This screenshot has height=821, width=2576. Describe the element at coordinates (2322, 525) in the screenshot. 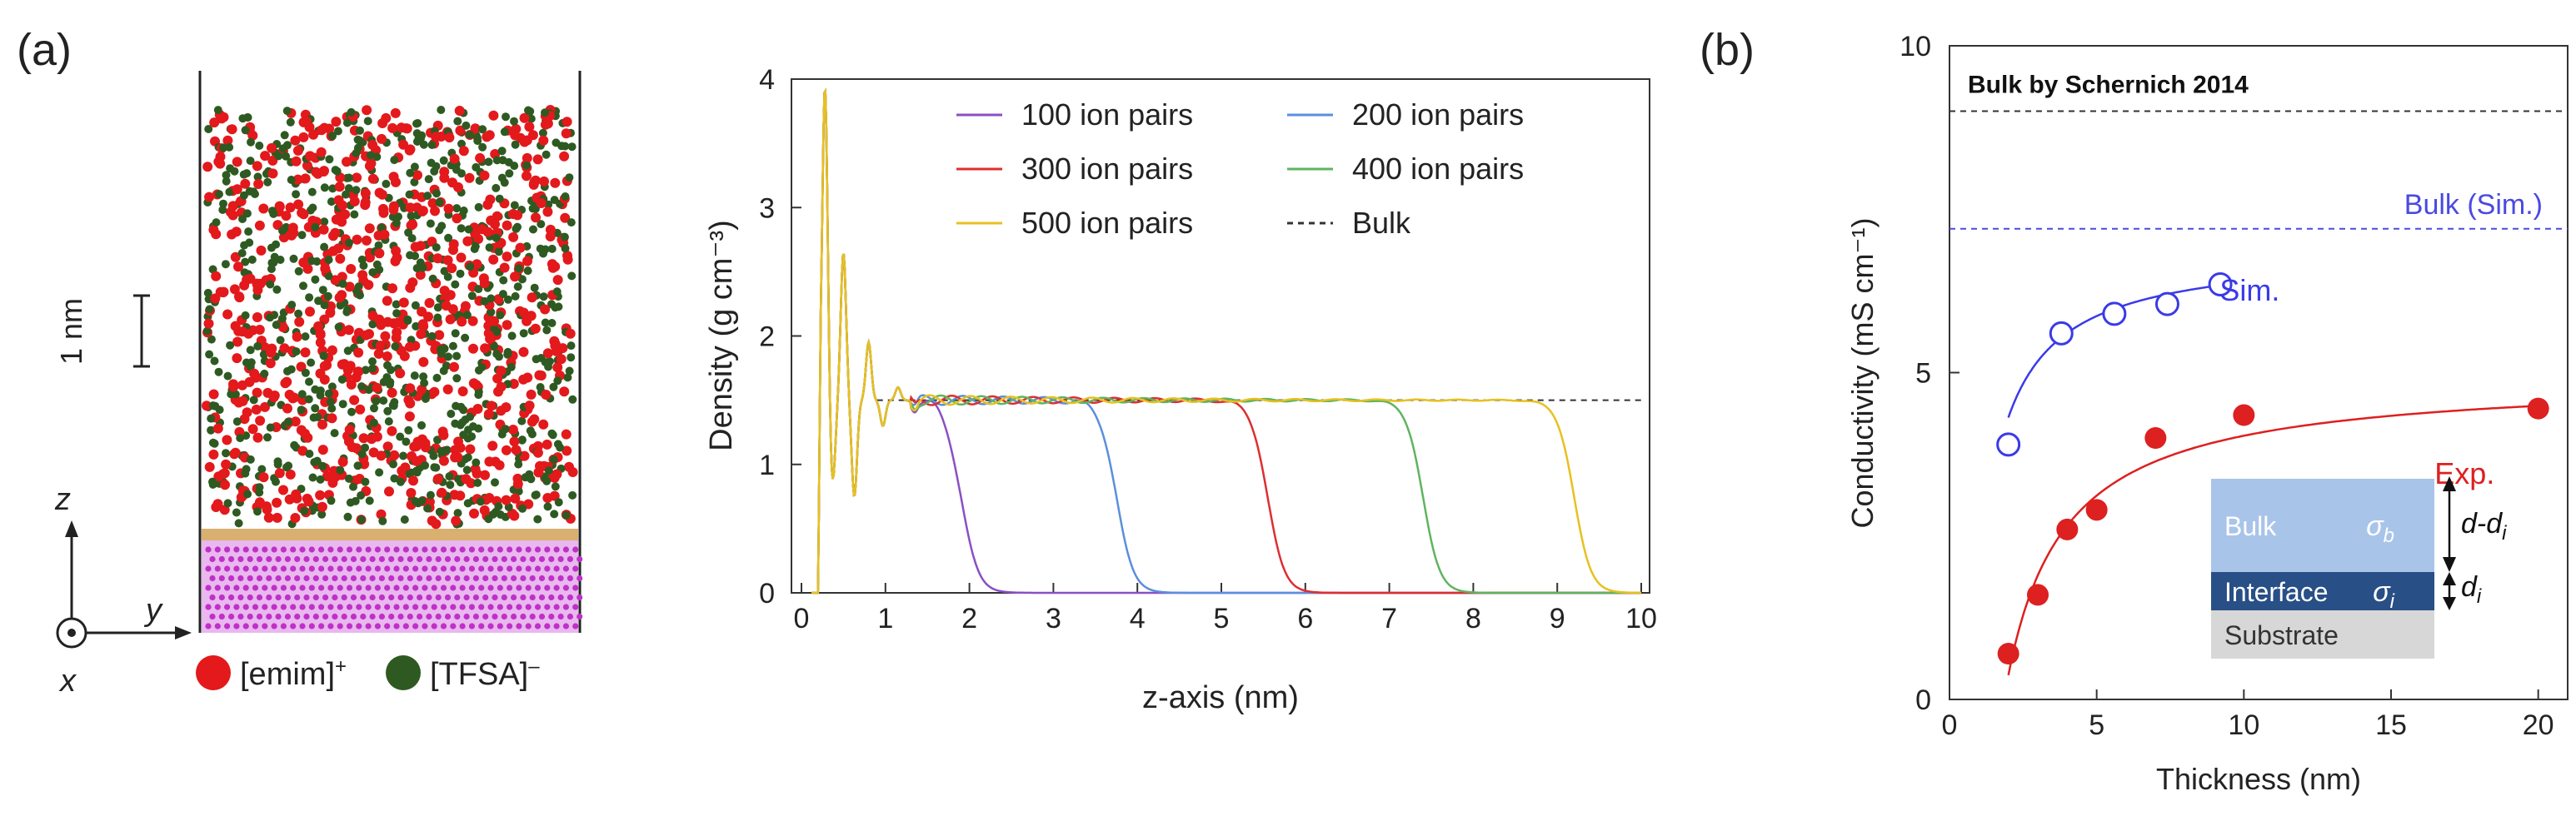

I see `inset-layer` at that location.